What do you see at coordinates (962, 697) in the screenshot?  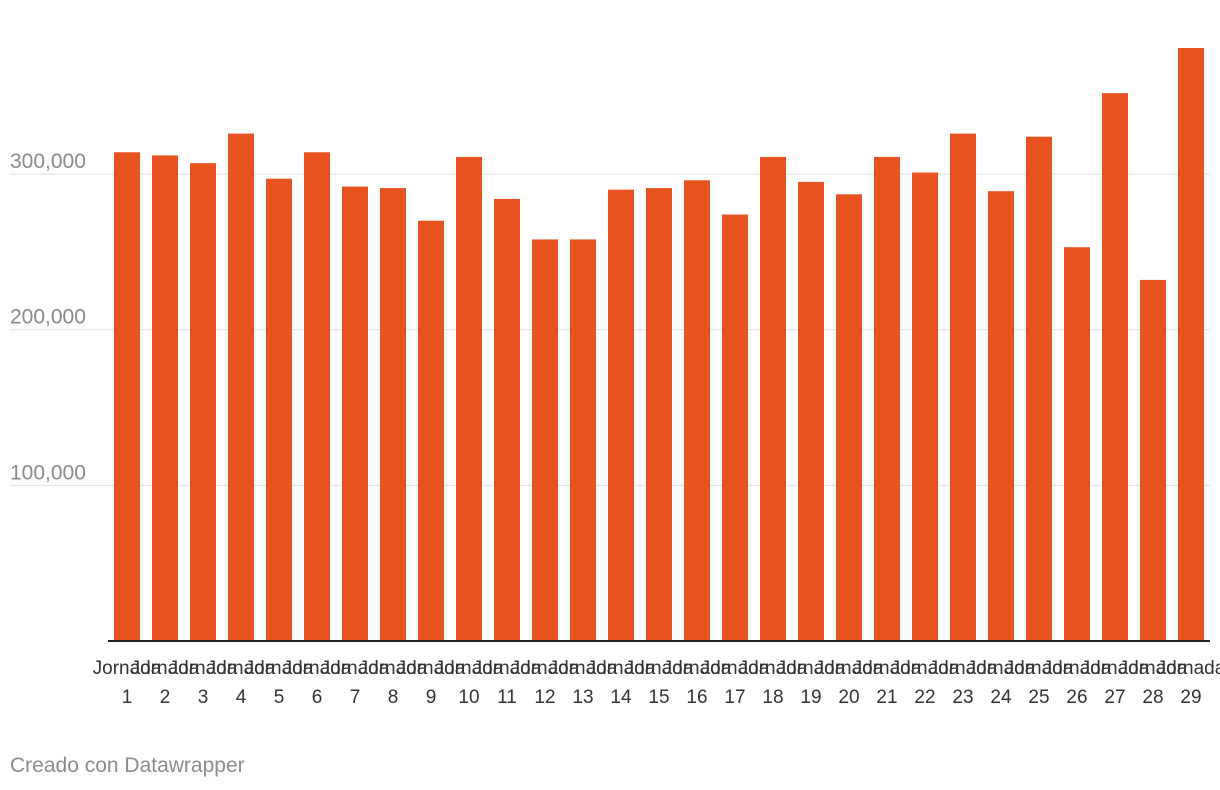 I see `x-tick-label-number: 23` at bounding box center [962, 697].